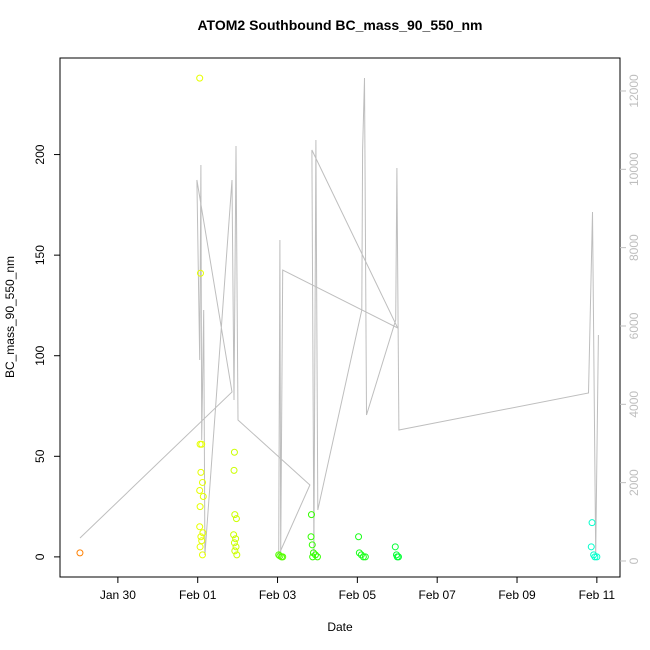 The width and height of the screenshot is (650, 650). What do you see at coordinates (118, 595) in the screenshot?
I see `x-tick-label: Jan 30` at bounding box center [118, 595].